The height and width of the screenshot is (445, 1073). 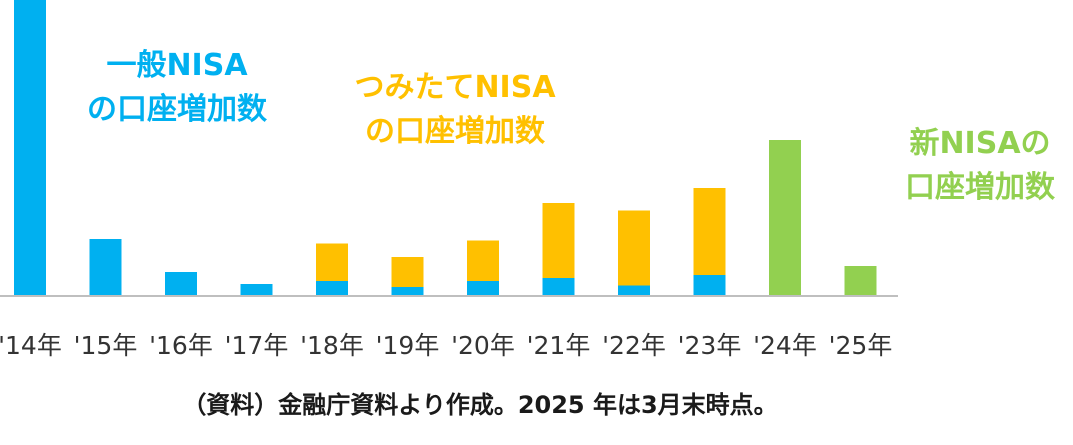 I want to click on x-tick-label-11: '25年, so click(x=861, y=345).